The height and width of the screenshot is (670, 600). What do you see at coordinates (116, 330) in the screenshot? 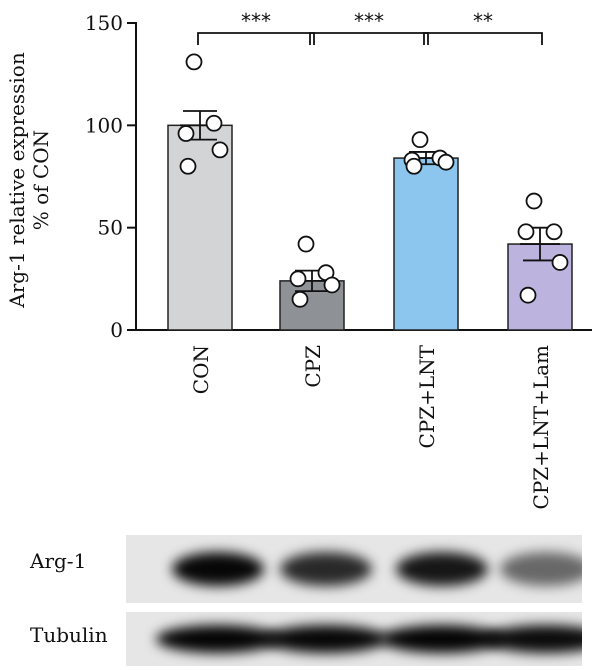
I see `y-tick-label-0: 0` at bounding box center [116, 330].